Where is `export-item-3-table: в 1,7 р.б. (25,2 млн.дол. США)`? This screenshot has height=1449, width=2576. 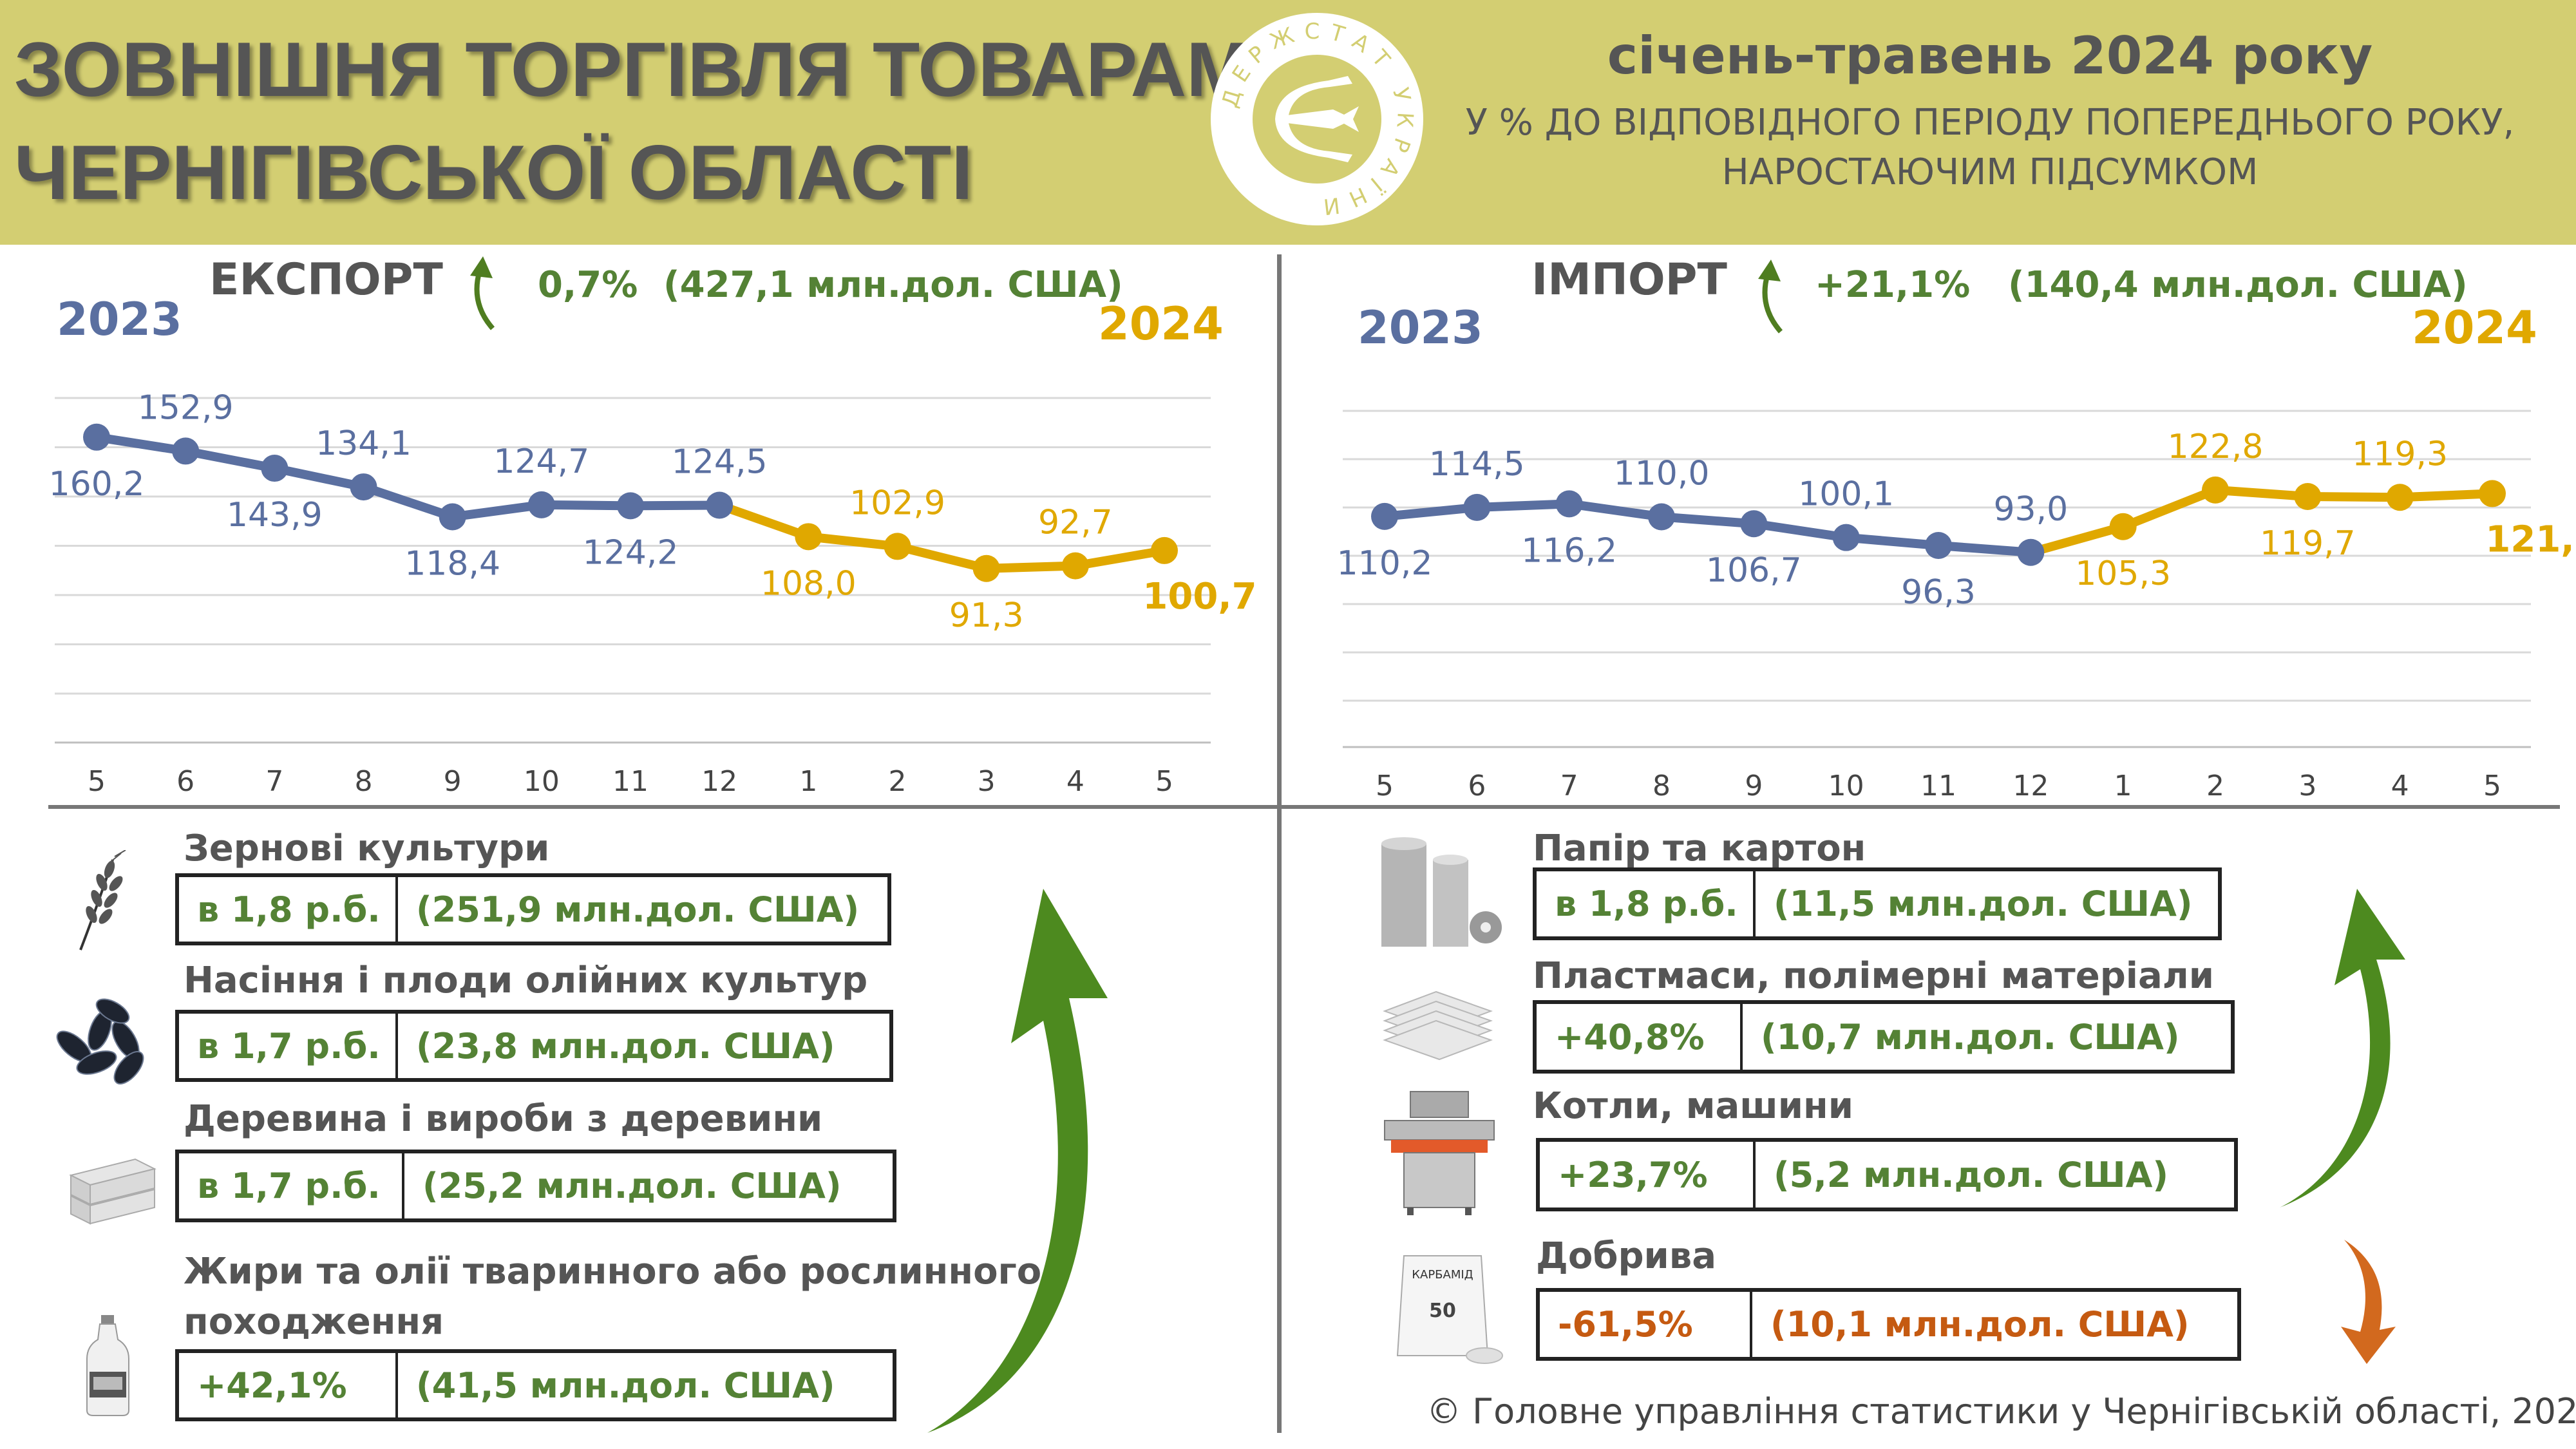
export-item-3-table: в 1,7 р.б. (25,2 млн.дол. США) is located at coordinates (535, 1186).